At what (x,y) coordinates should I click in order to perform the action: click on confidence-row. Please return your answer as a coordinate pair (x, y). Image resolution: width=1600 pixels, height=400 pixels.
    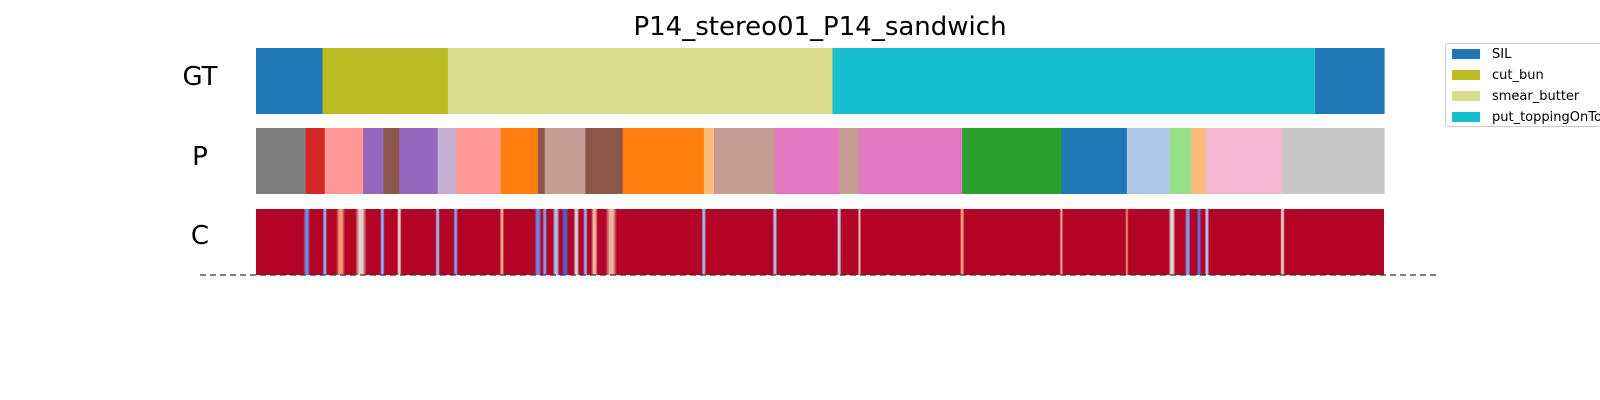
    Looking at the image, I should click on (820, 242).